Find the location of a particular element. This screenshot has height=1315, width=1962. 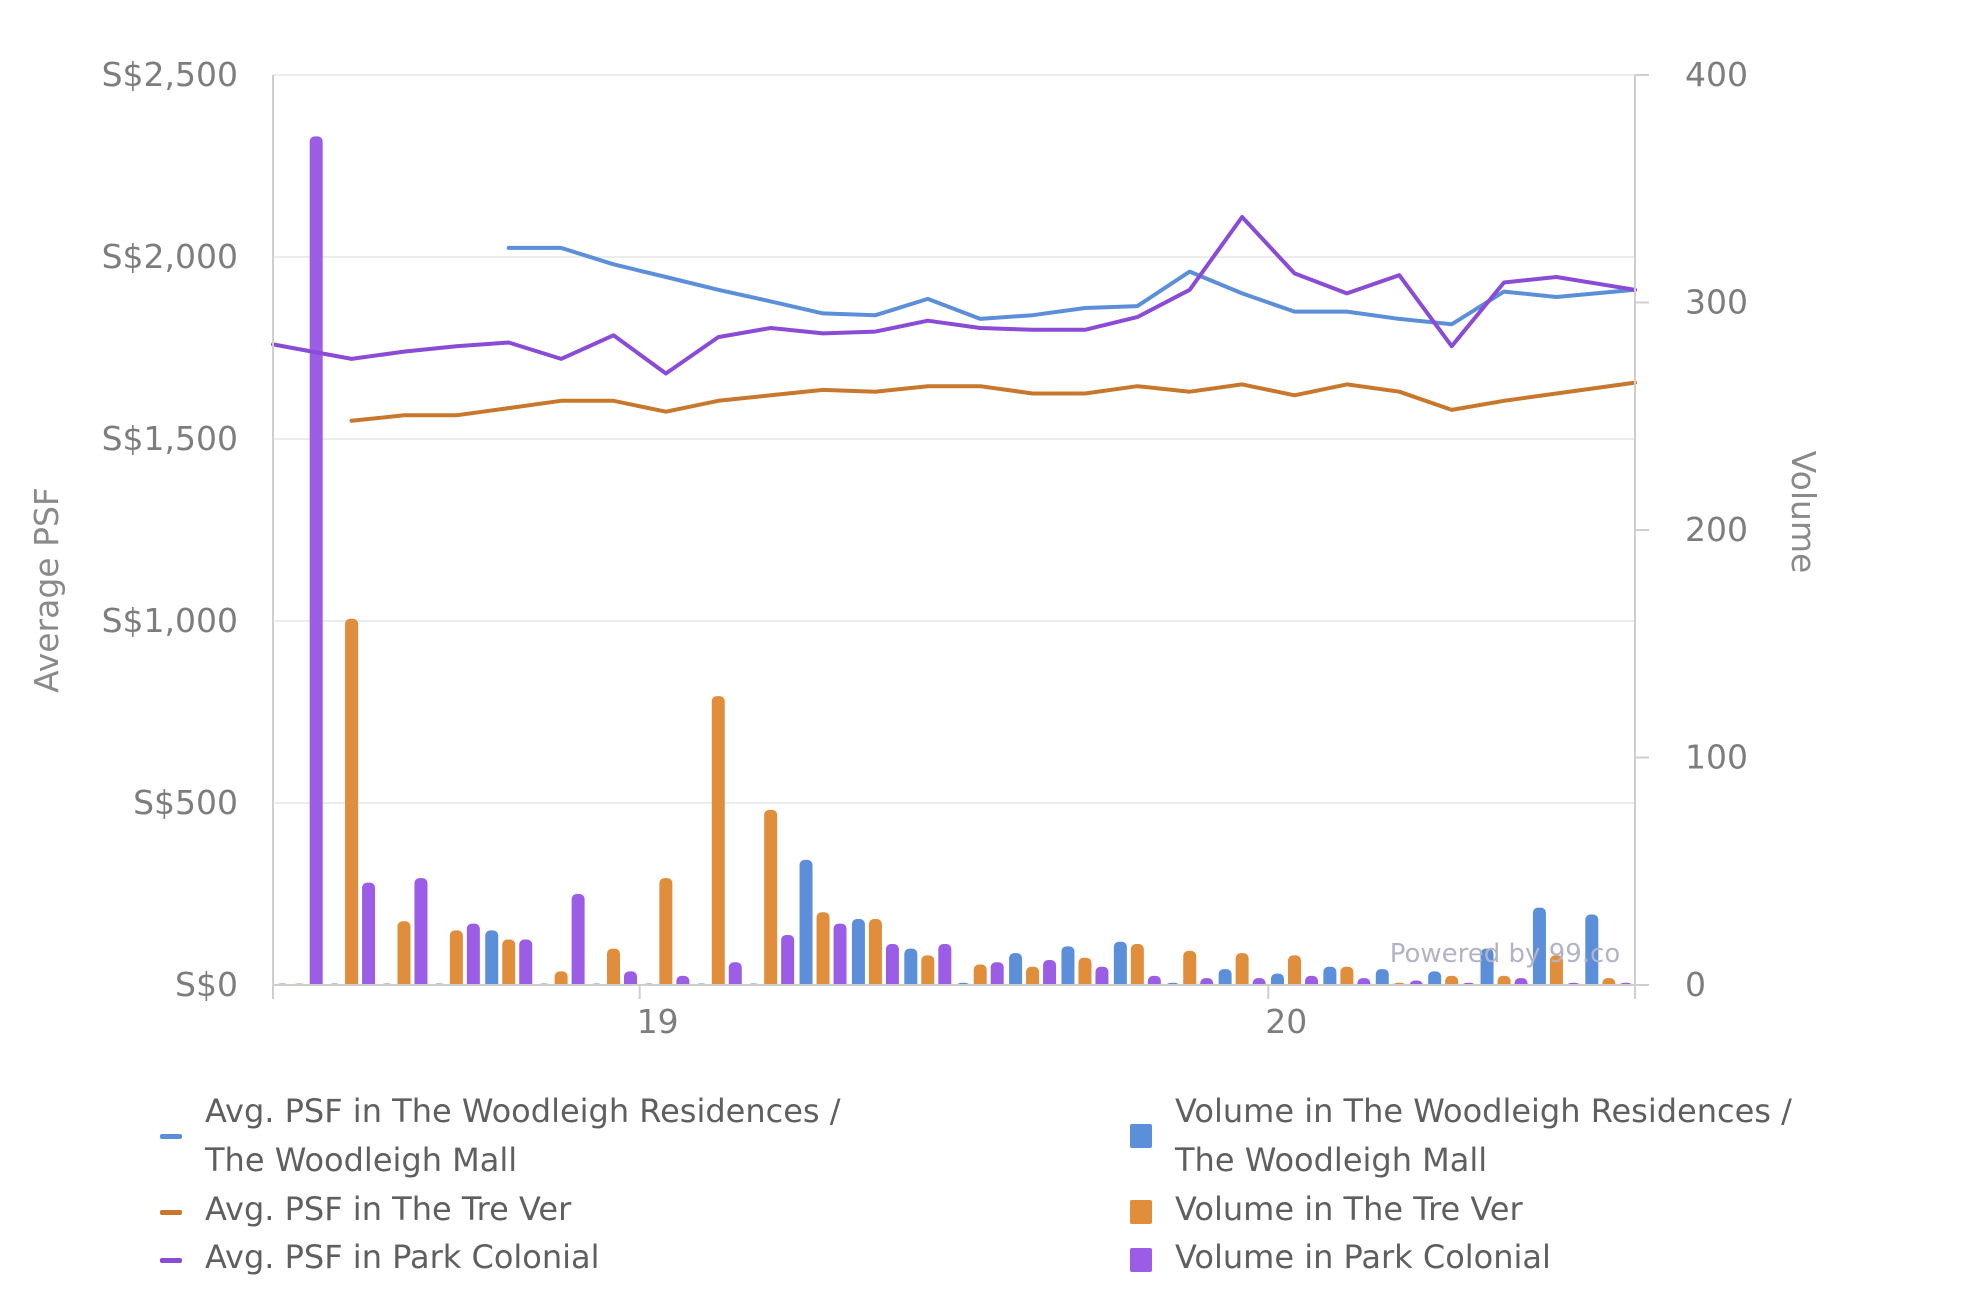

legend-label: Avg. PSF in Park Colonial is located at coordinates (402, 1257).